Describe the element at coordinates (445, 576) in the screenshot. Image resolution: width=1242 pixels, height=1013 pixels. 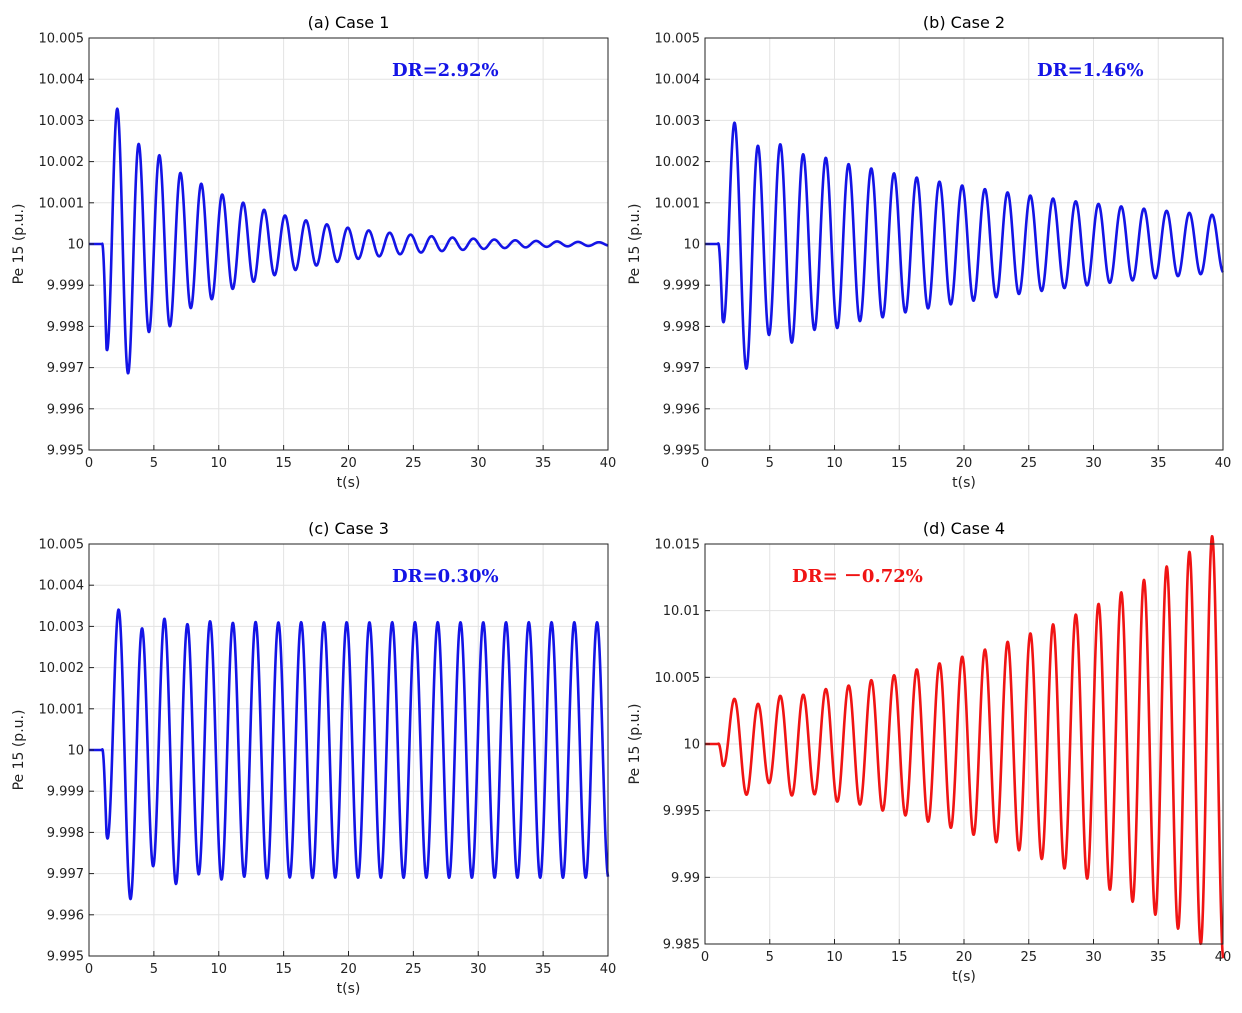
I see `damping-ratio-annotation: DR=0.30%` at that location.